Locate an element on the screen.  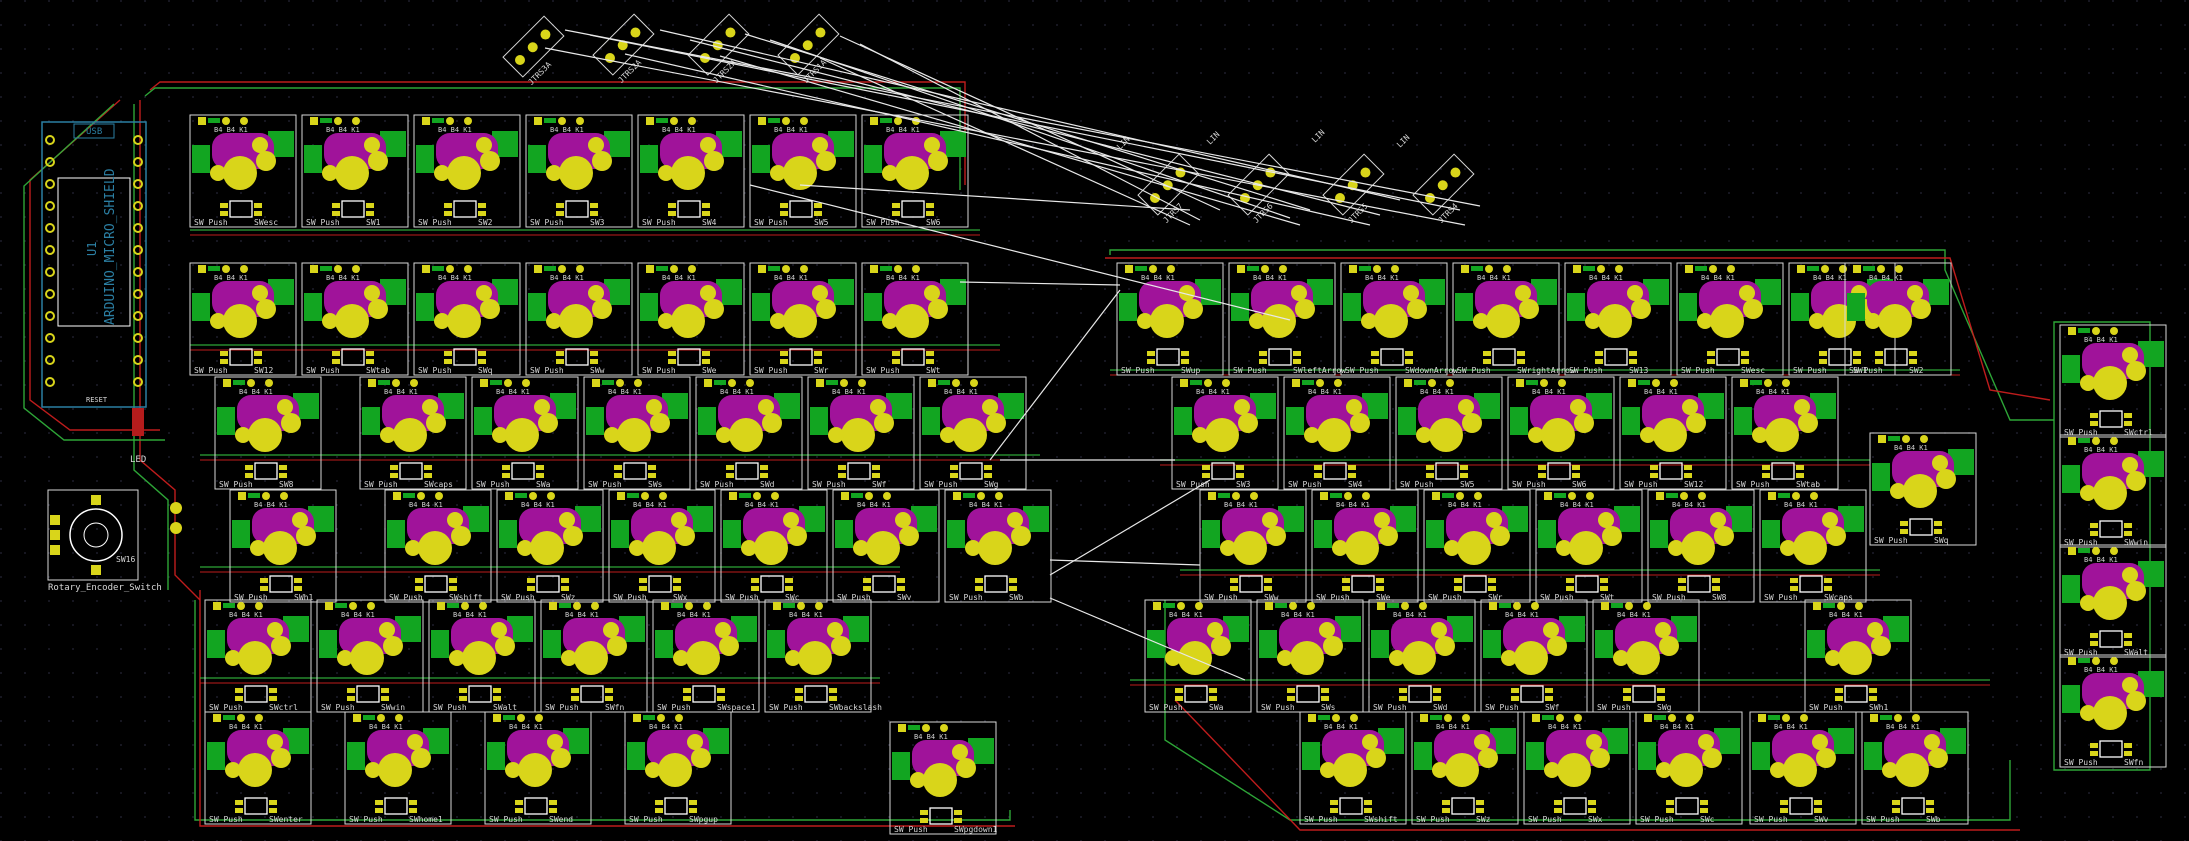
switch-side-pad is located at coordinates (442, 321).